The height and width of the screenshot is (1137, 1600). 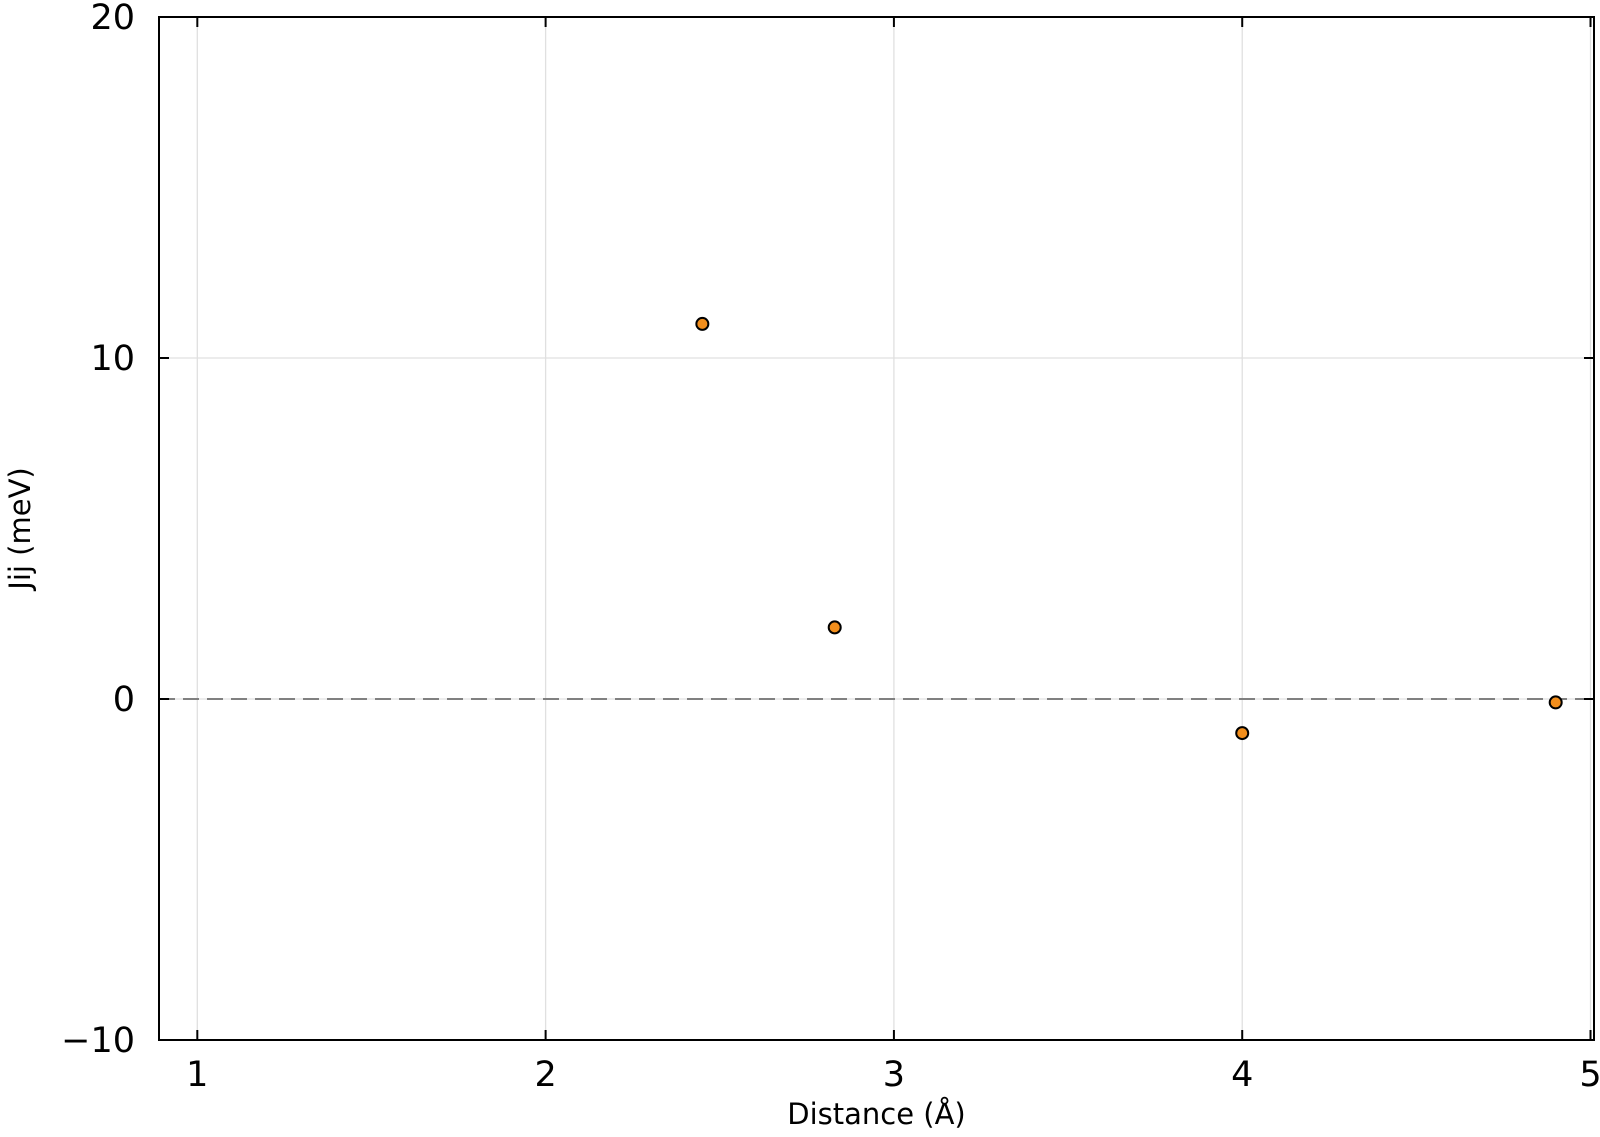 What do you see at coordinates (124, 700) in the screenshot?
I see `y-tick-label: 0` at bounding box center [124, 700].